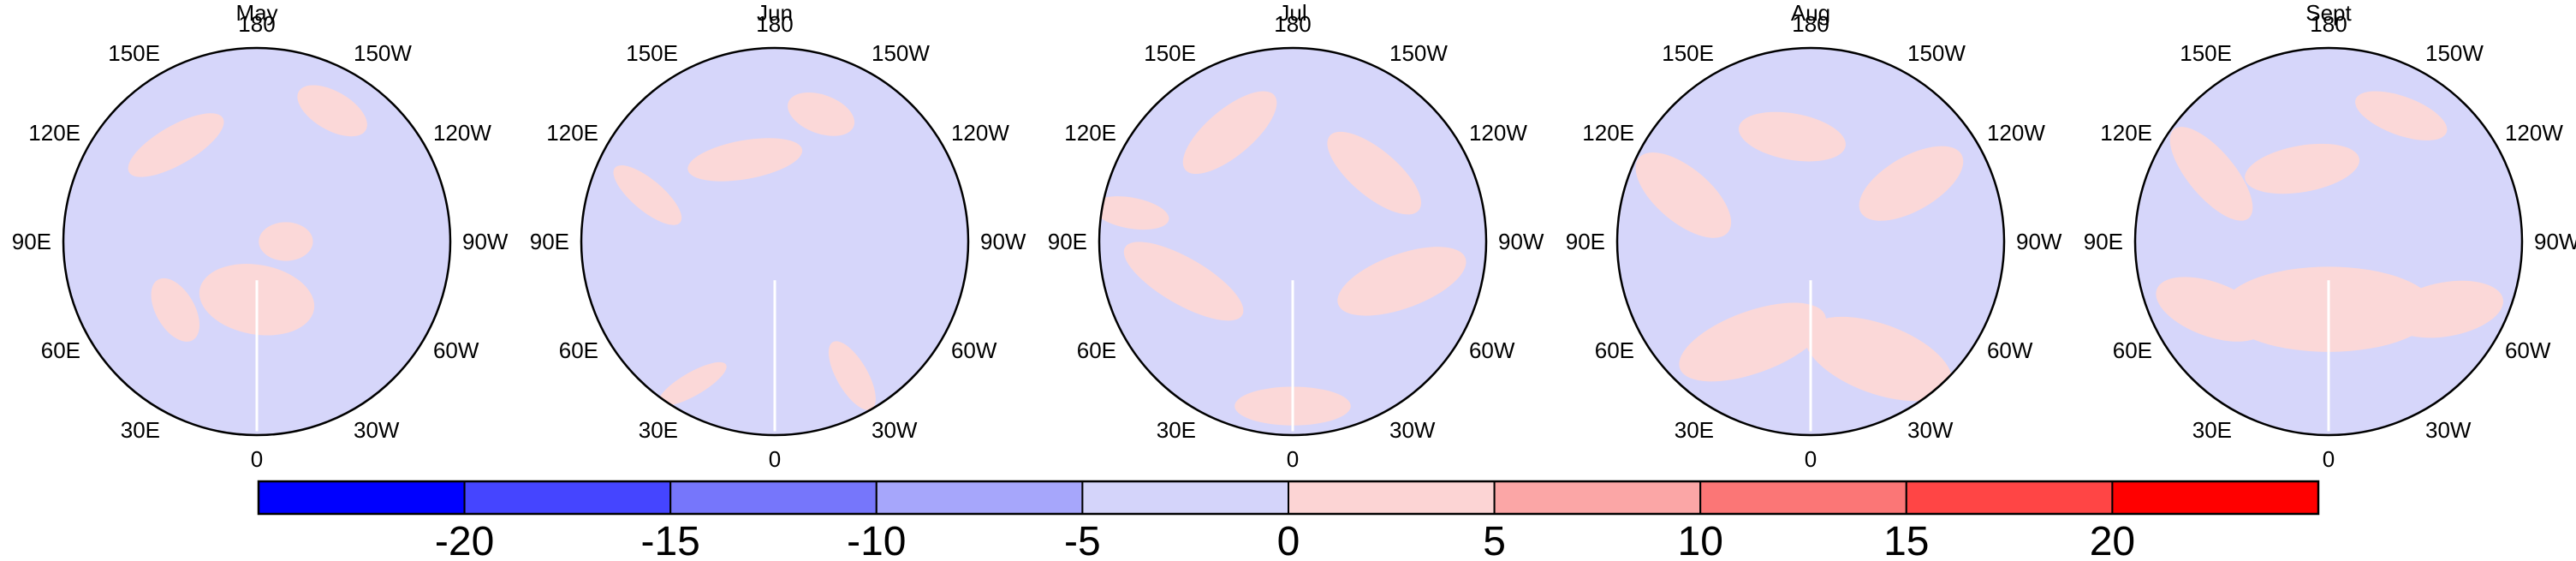 This screenshot has width=2576, height=561. Describe the element at coordinates (1289, 498) in the screenshot. I see `colorbar-frame` at that location.